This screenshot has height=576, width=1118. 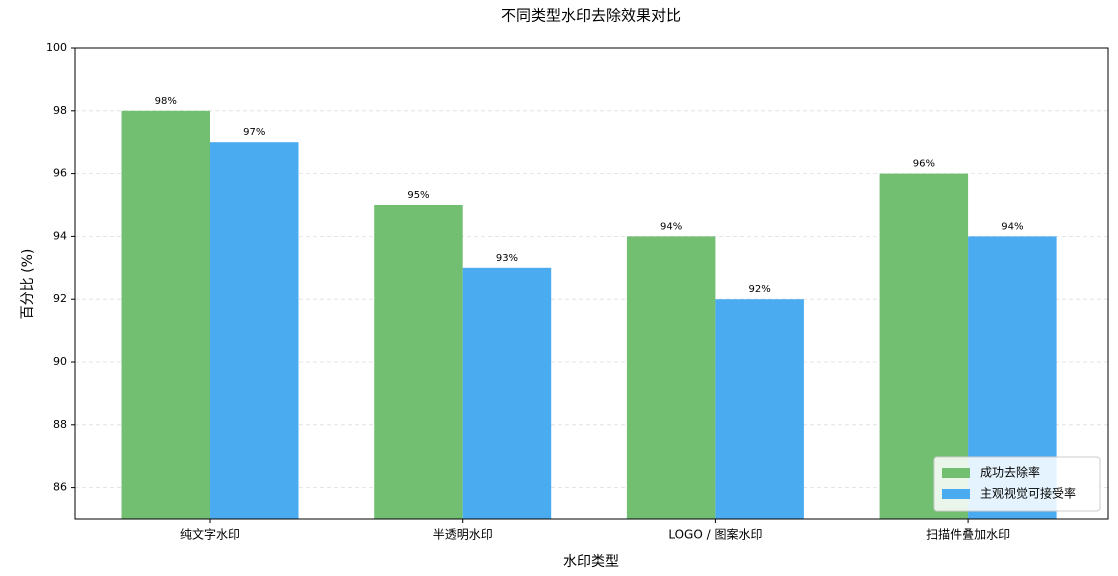 What do you see at coordinates (463, 535) in the screenshot?
I see `x-tick-label: 半透明水印` at bounding box center [463, 535].